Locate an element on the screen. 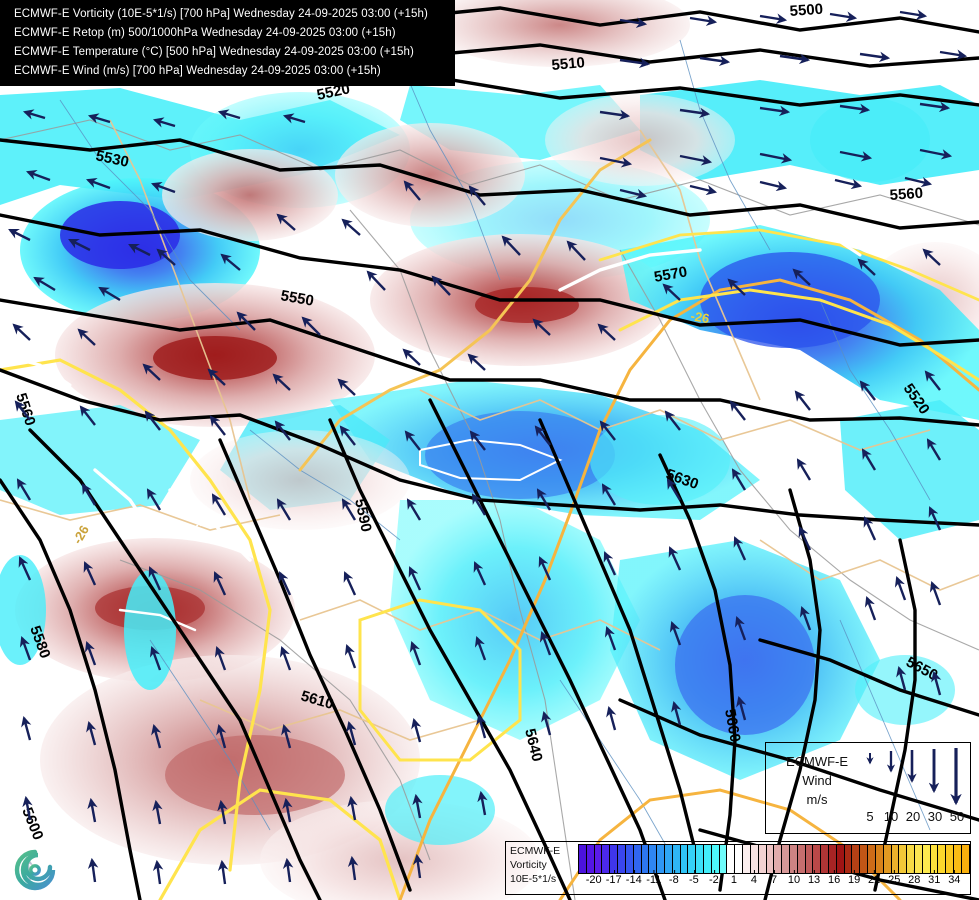 Image resolution: width=979 pixels, height=900 pixels. wind-legend-speed-labels: 5 10 20 30 50 is located at coordinates (915, 819).